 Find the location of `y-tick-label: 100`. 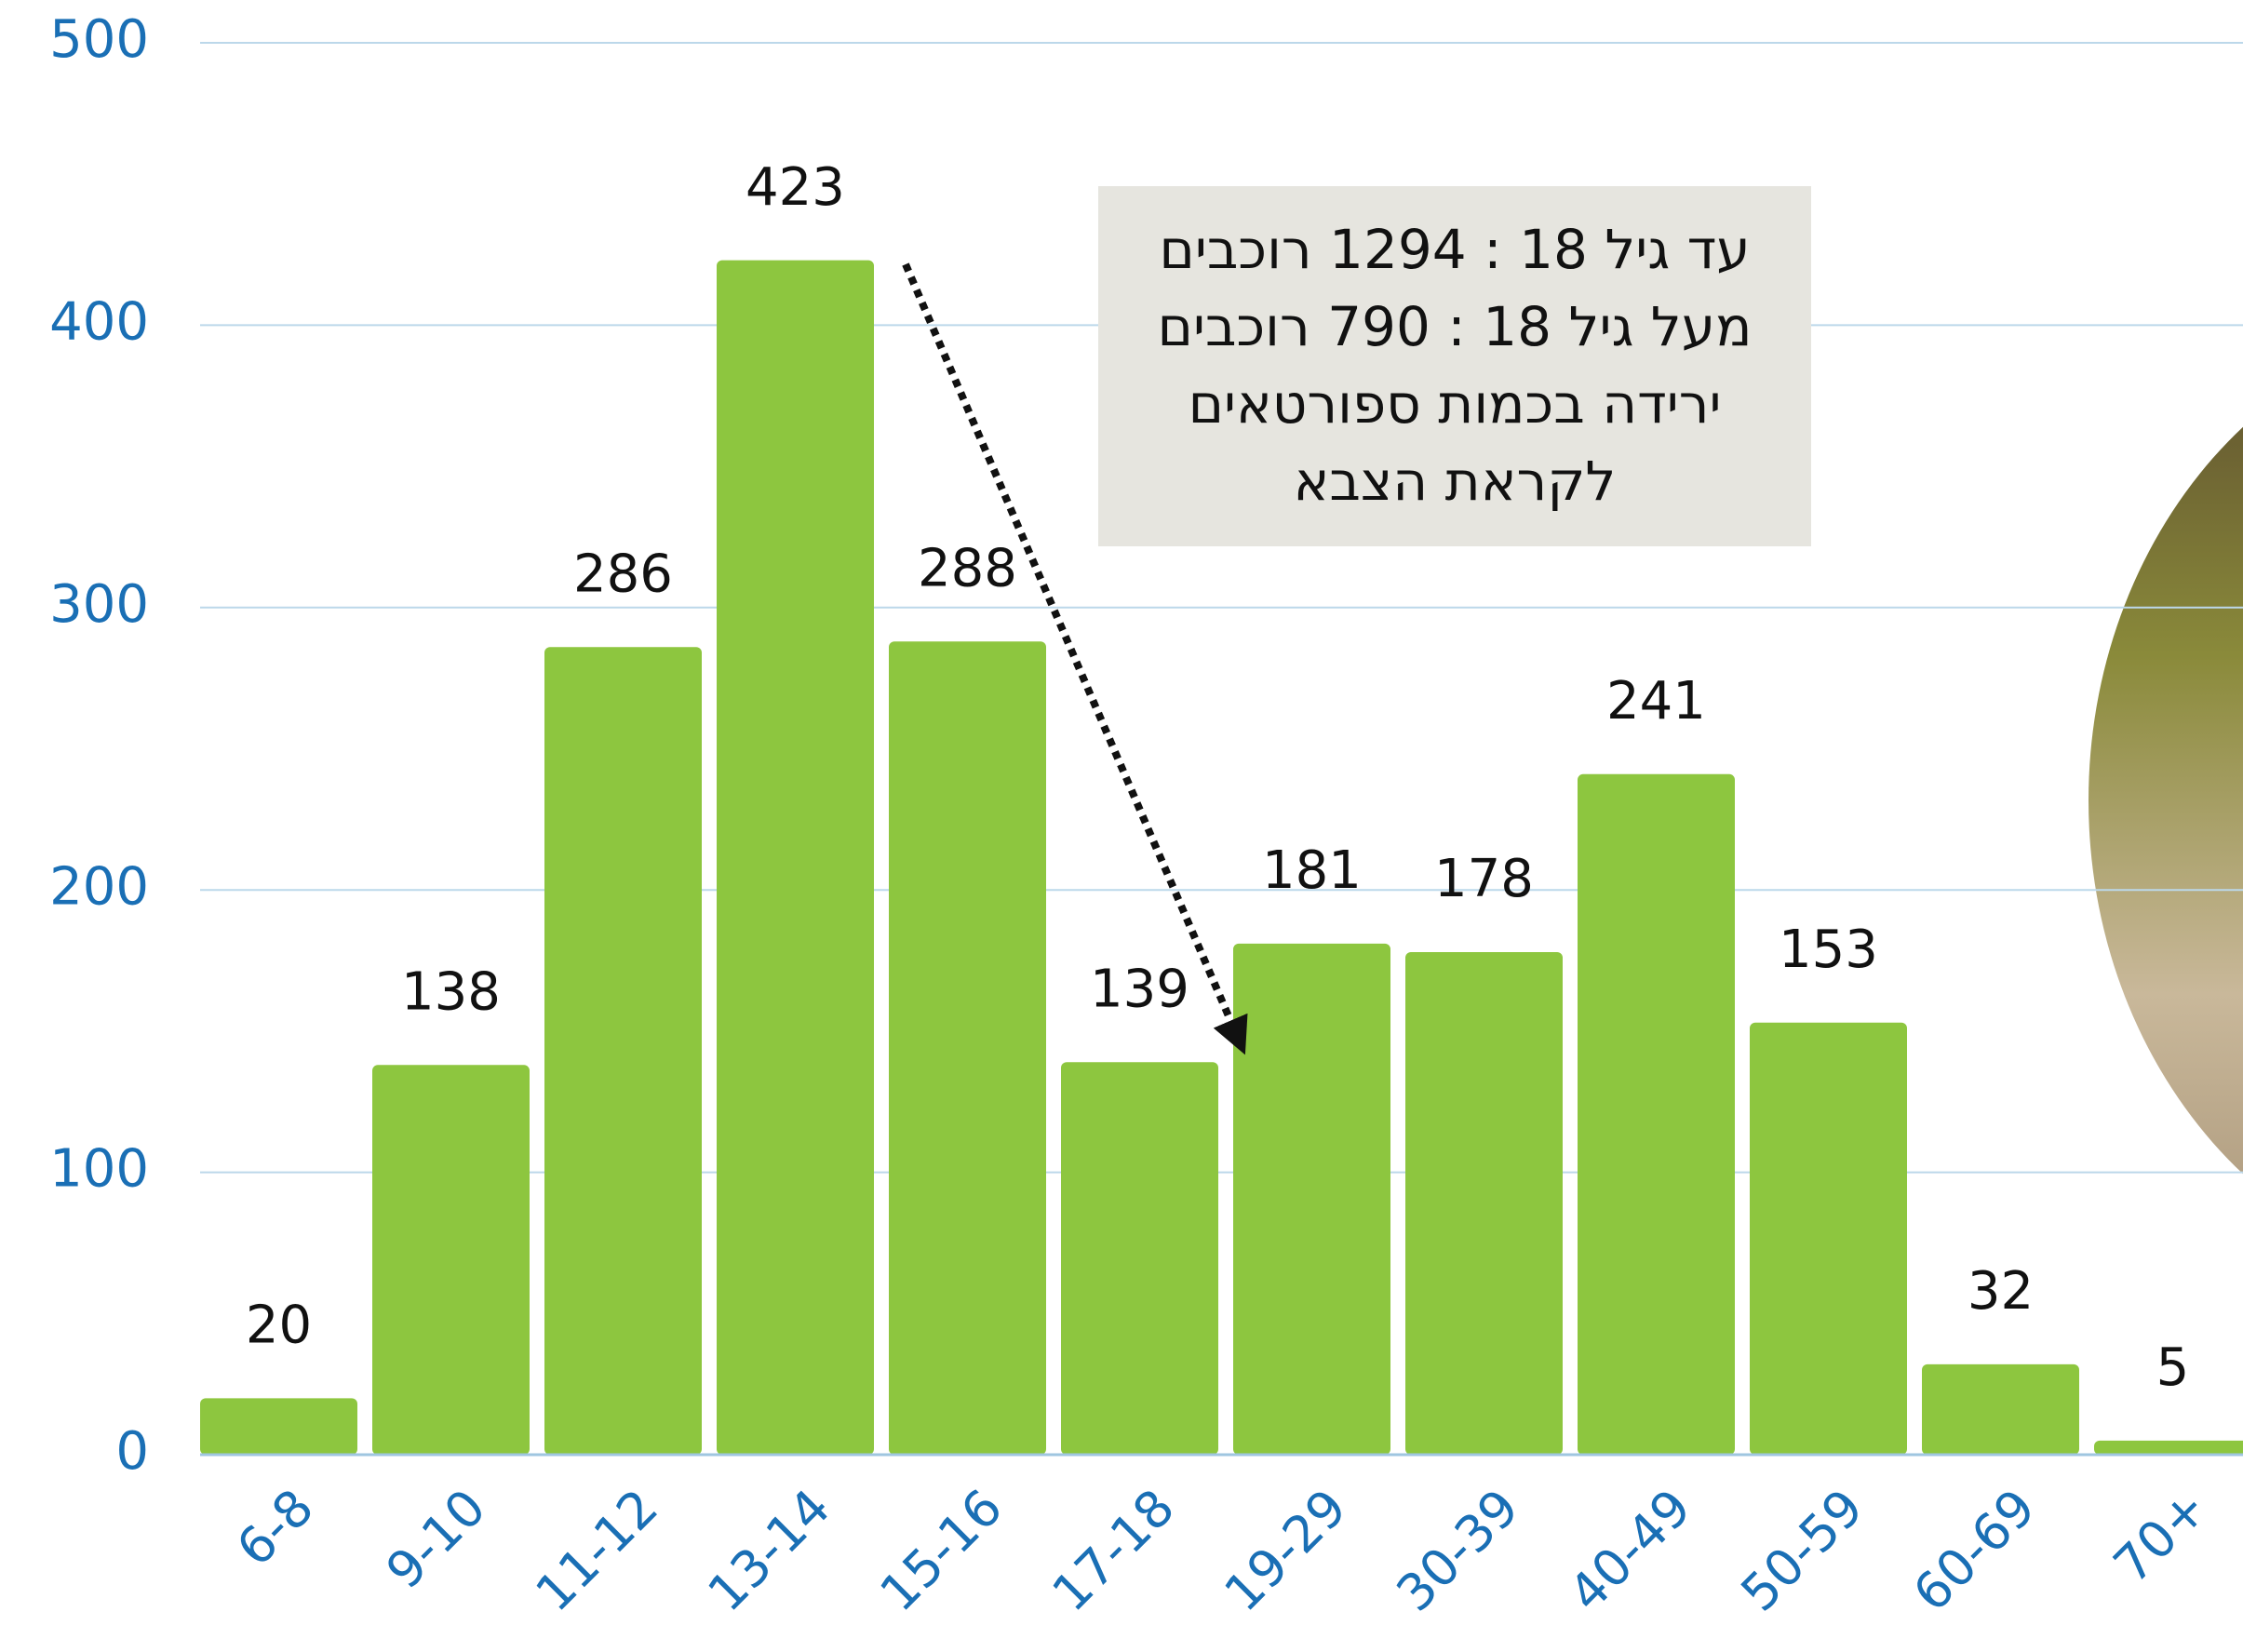

y-tick-label: 100 is located at coordinates (99, 1169).